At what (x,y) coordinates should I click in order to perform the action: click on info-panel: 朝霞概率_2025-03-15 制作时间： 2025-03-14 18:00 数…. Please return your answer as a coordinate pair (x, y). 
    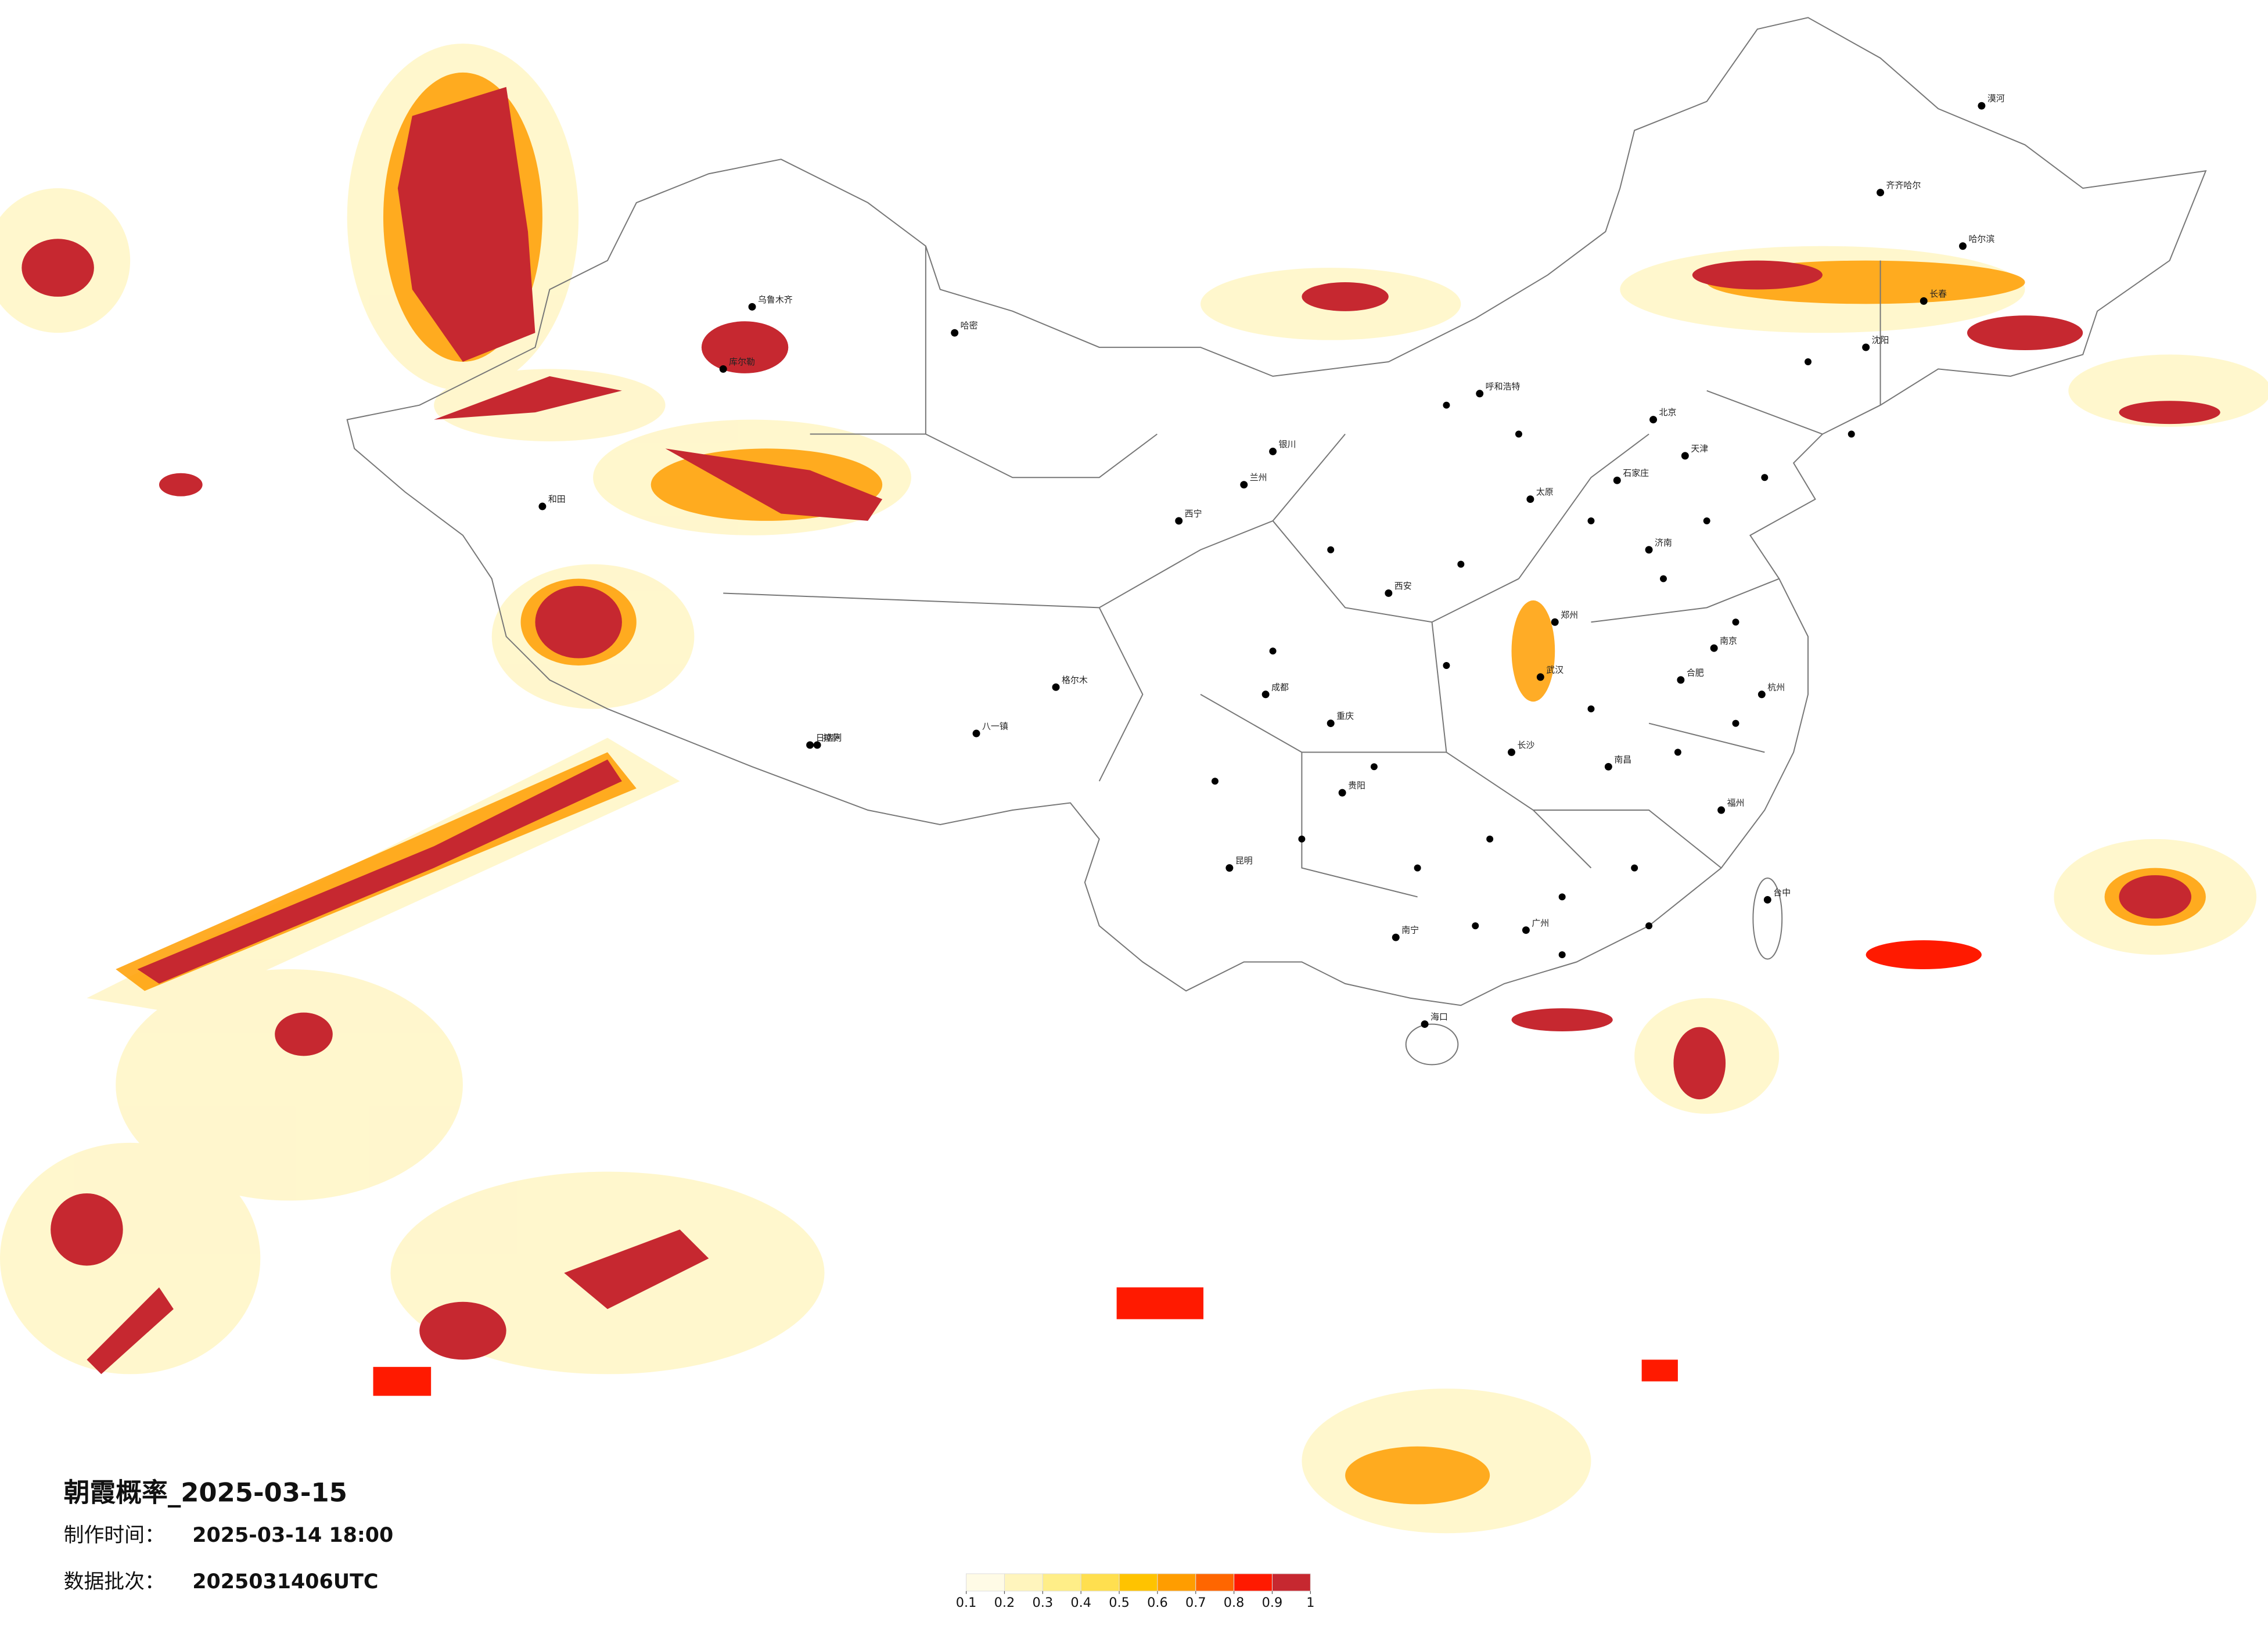
    Looking at the image, I should click on (229, 1535).